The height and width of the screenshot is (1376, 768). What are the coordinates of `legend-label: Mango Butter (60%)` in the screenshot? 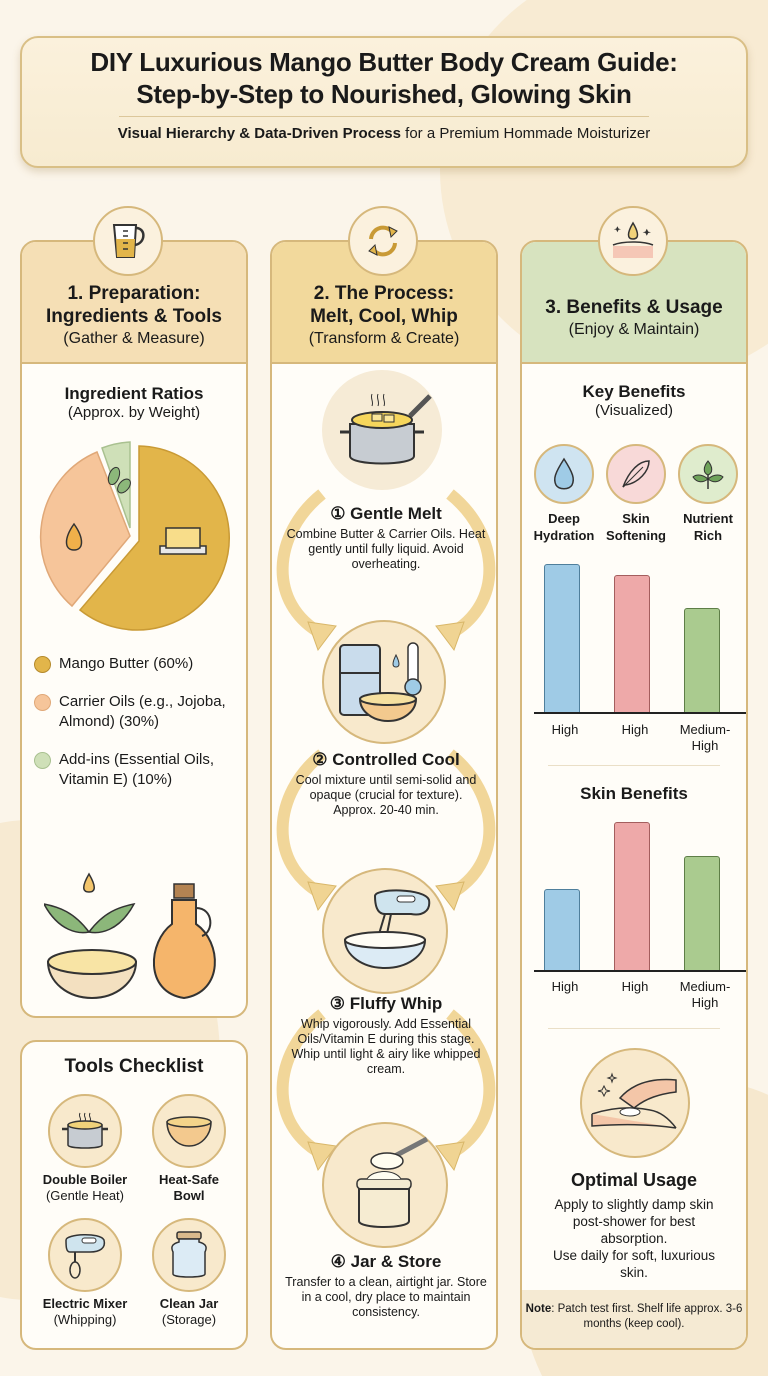 It's located at (126, 663).